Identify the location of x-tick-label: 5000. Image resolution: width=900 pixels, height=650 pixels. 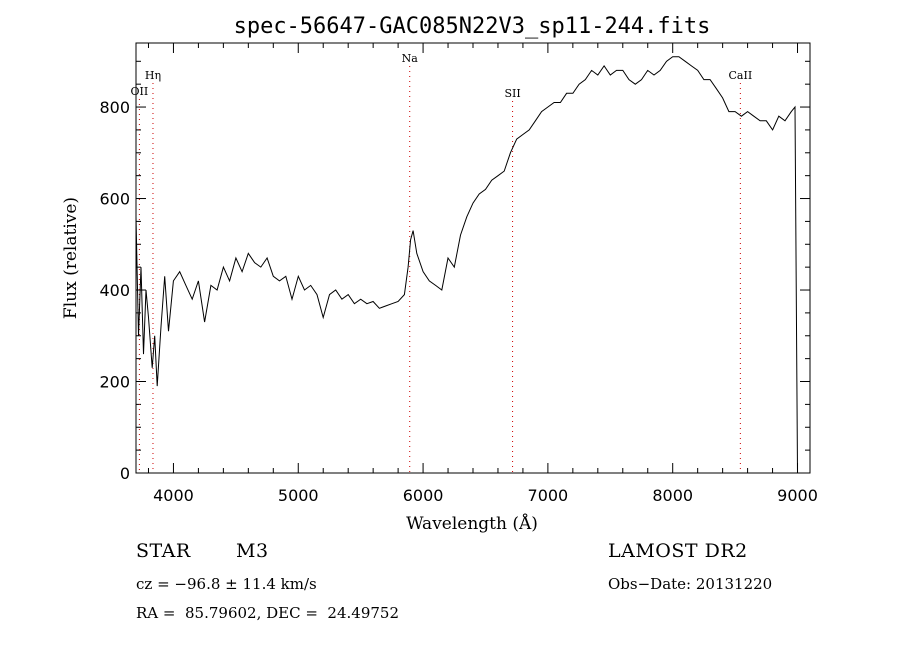
(298, 495).